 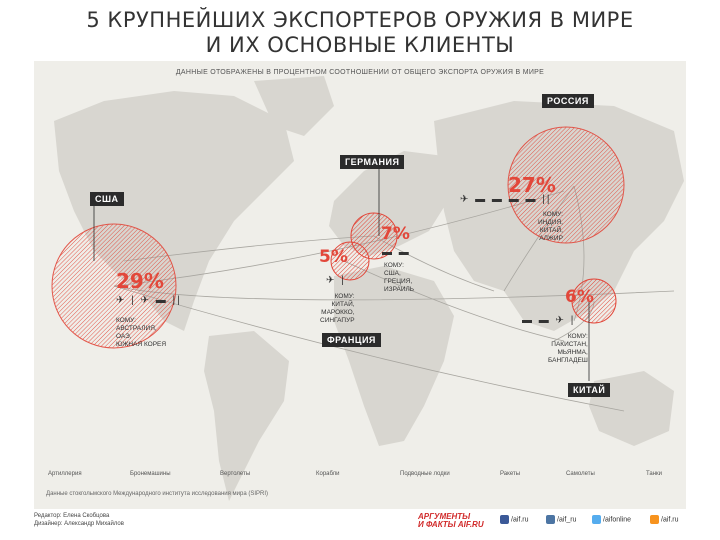 I want to click on usa-circle, so click(x=114, y=286).